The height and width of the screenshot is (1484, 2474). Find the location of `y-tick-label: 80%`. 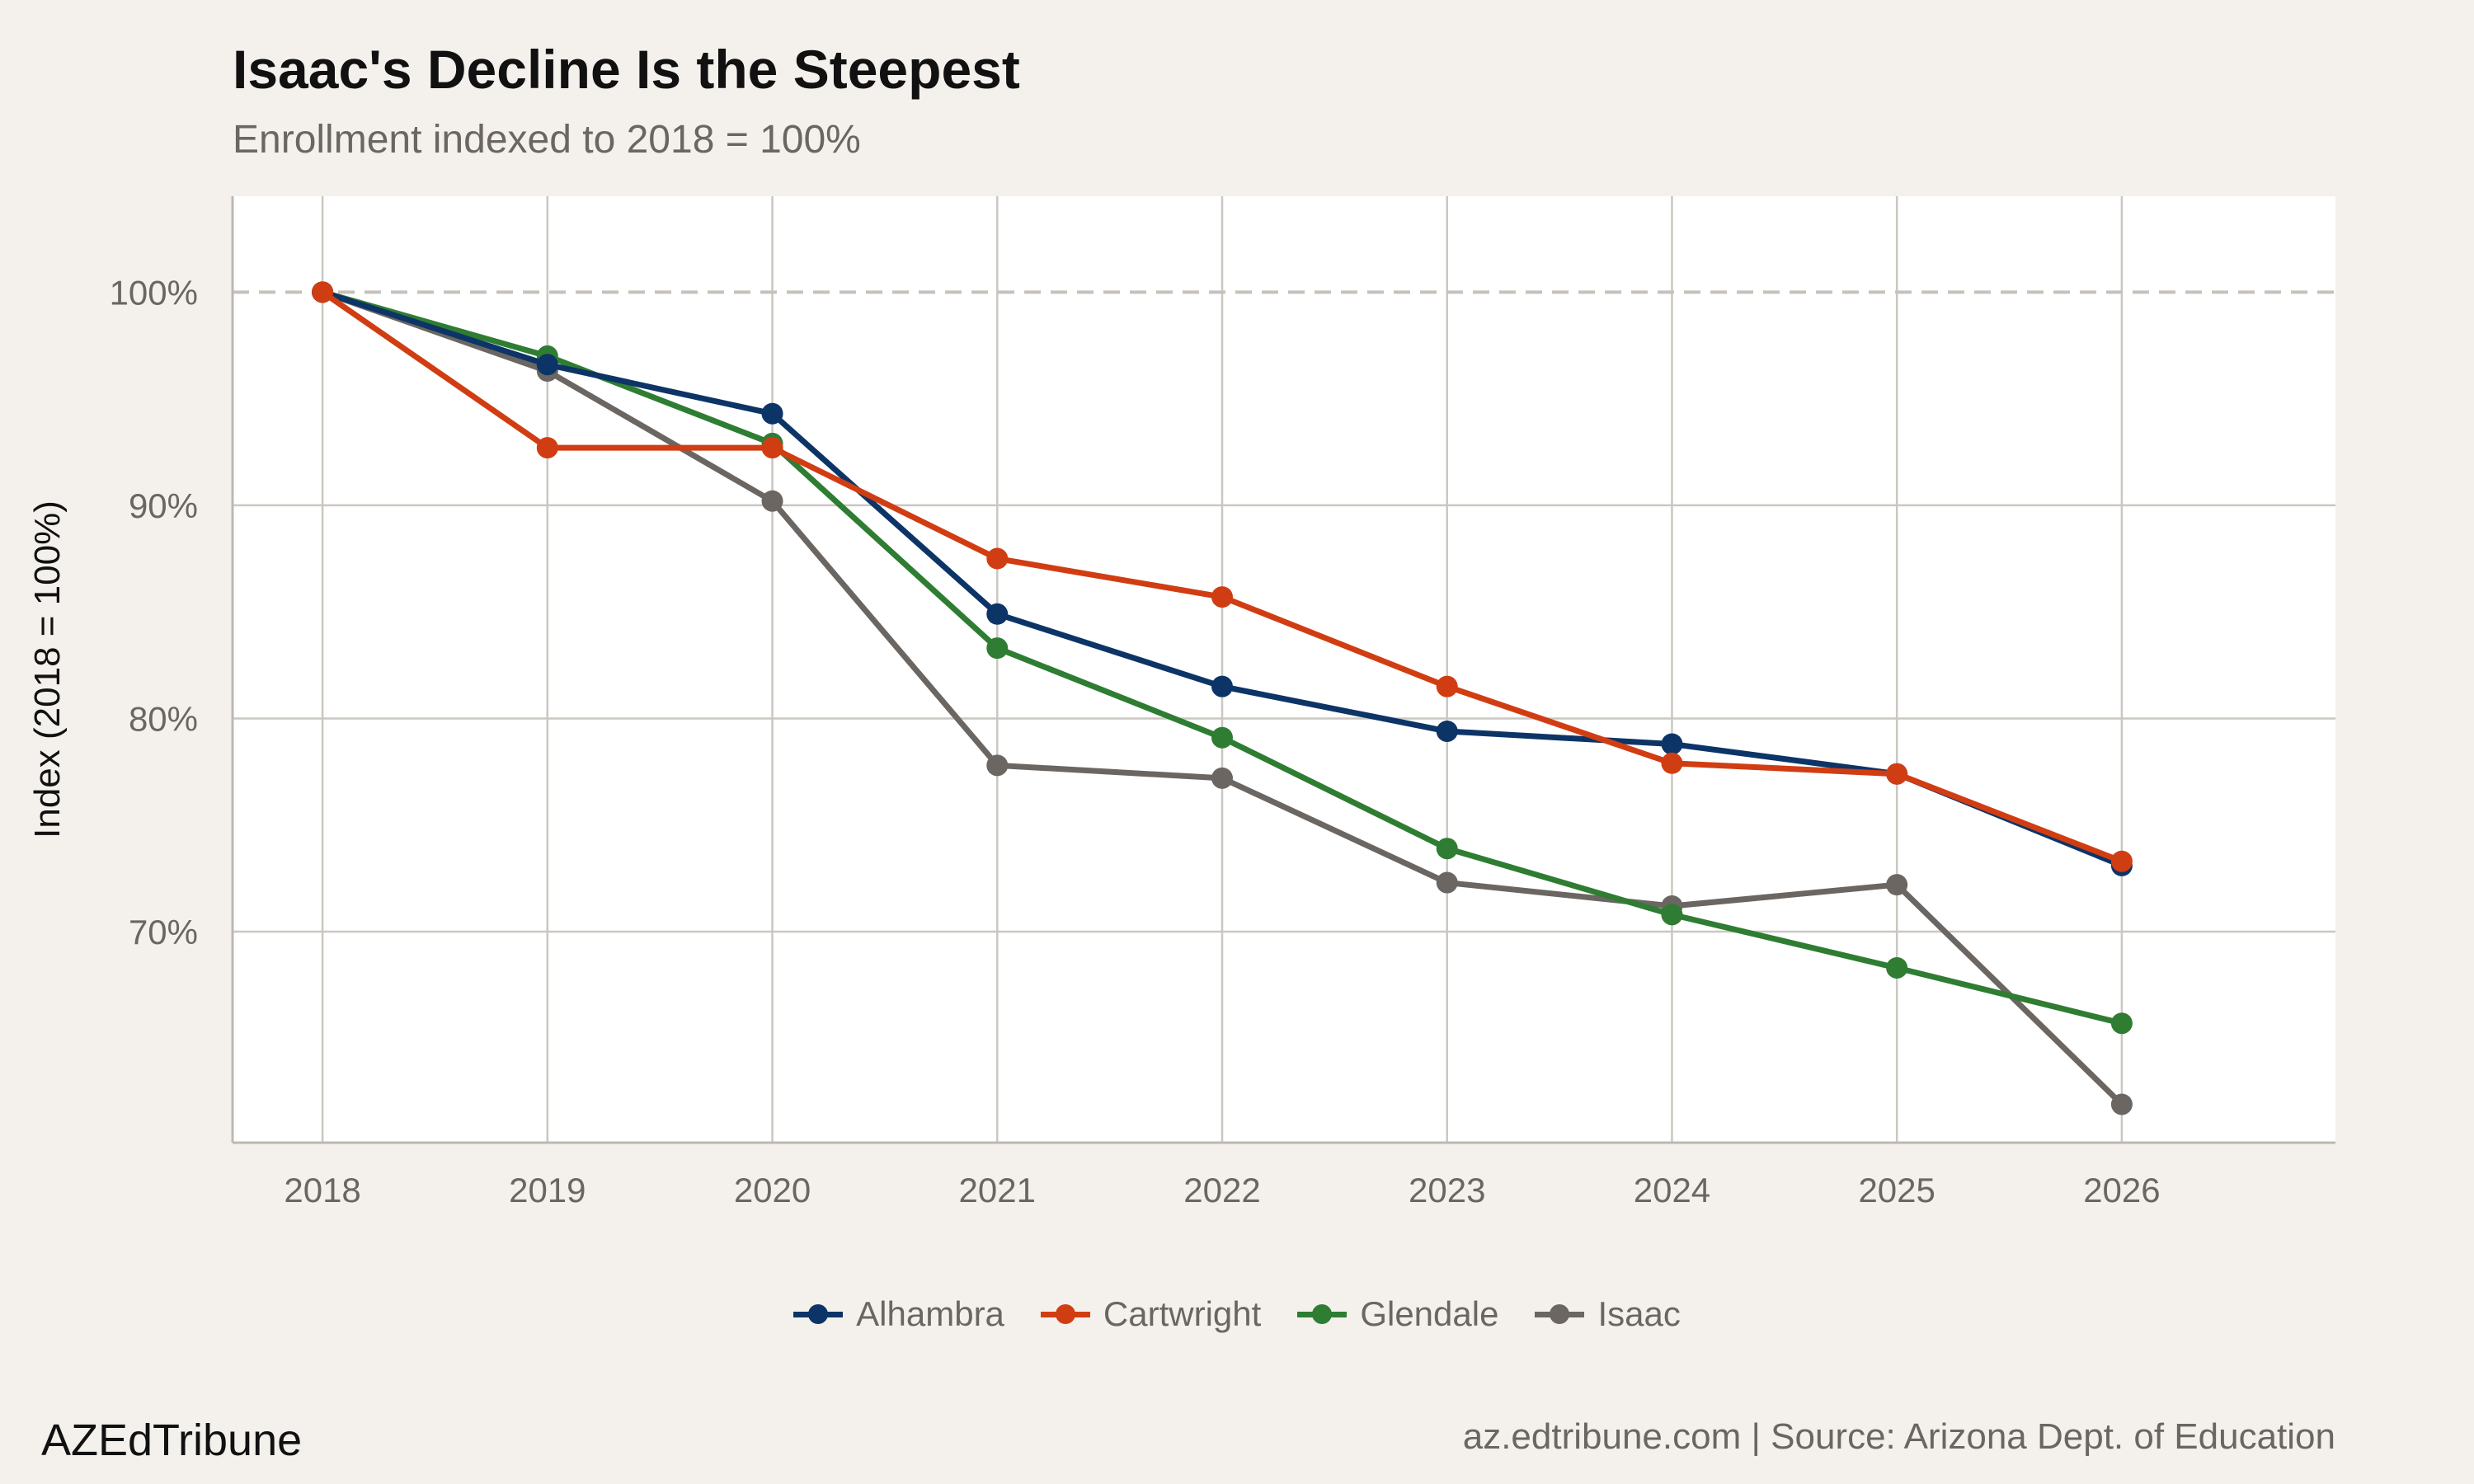

y-tick-label: 80% is located at coordinates (163, 718).